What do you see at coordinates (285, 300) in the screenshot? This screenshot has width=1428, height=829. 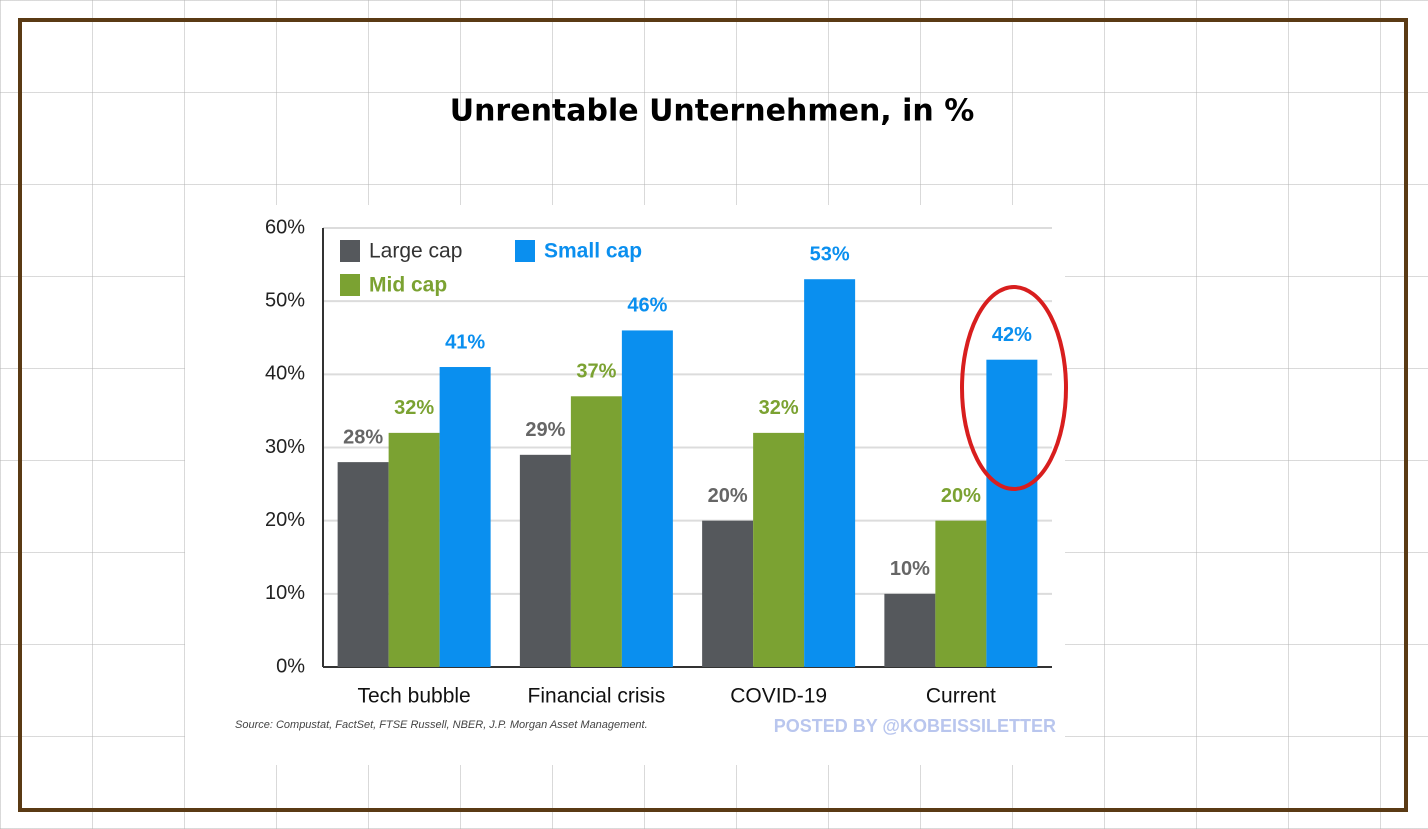 I see `y-tick-label: 50%` at bounding box center [285, 300].